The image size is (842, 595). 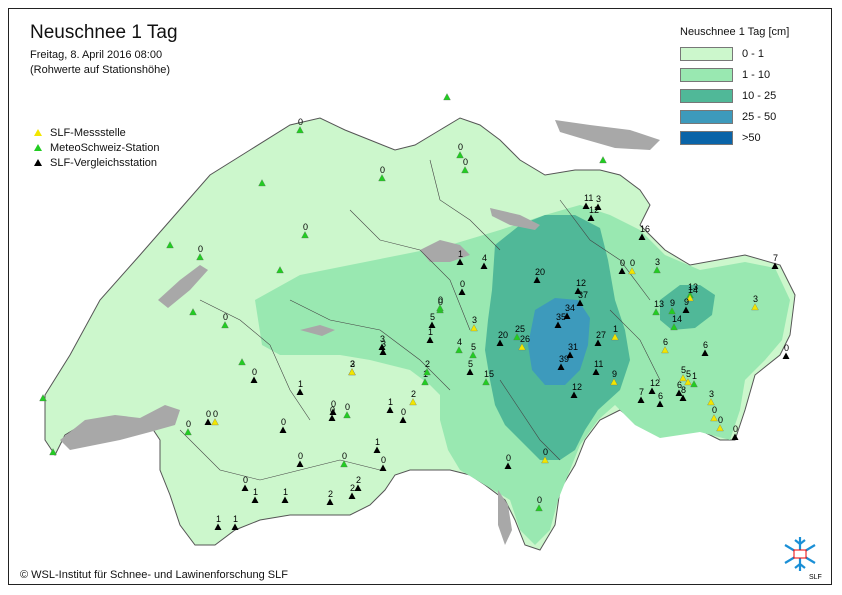 I want to click on legend-label: 0 - 1, so click(x=753, y=53).